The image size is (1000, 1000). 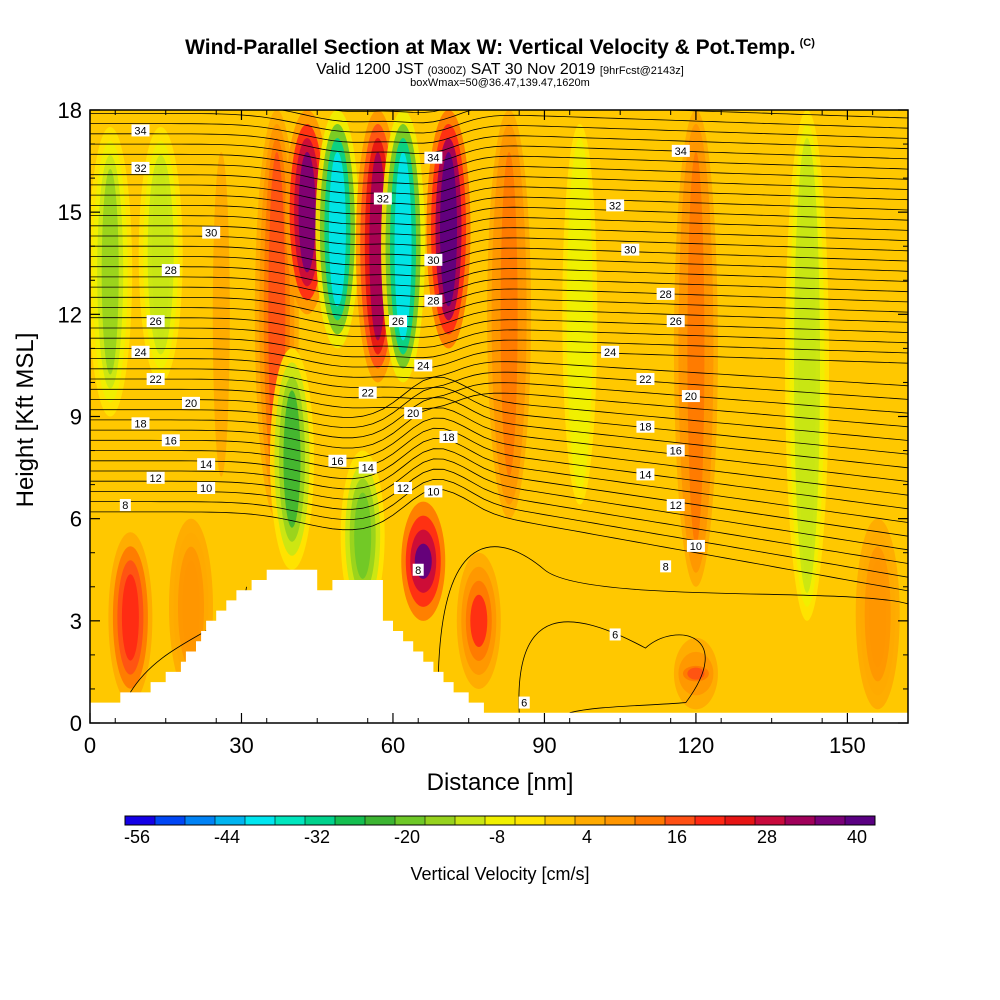 I want to click on contour-label: 20, so click(x=413, y=413).